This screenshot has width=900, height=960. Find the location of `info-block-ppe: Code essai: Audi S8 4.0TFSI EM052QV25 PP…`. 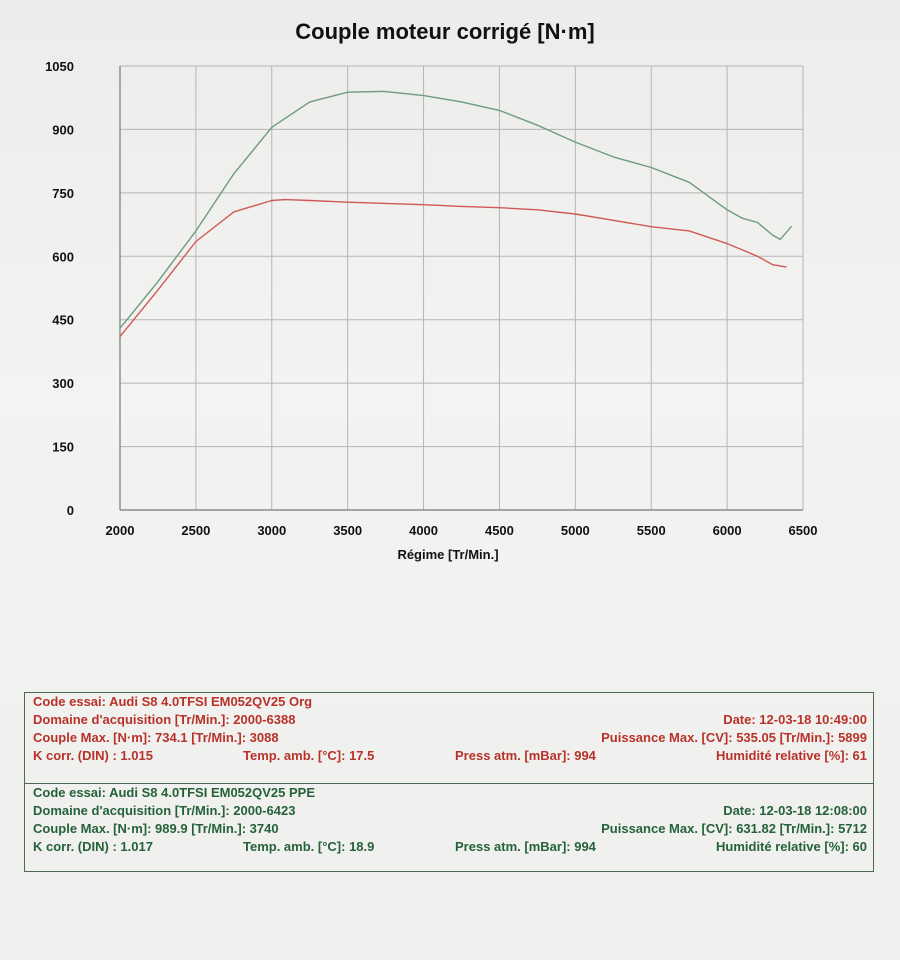

info-block-ppe: Code essai: Audi S8 4.0TFSI EM052QV25 PP… is located at coordinates (449, 827).